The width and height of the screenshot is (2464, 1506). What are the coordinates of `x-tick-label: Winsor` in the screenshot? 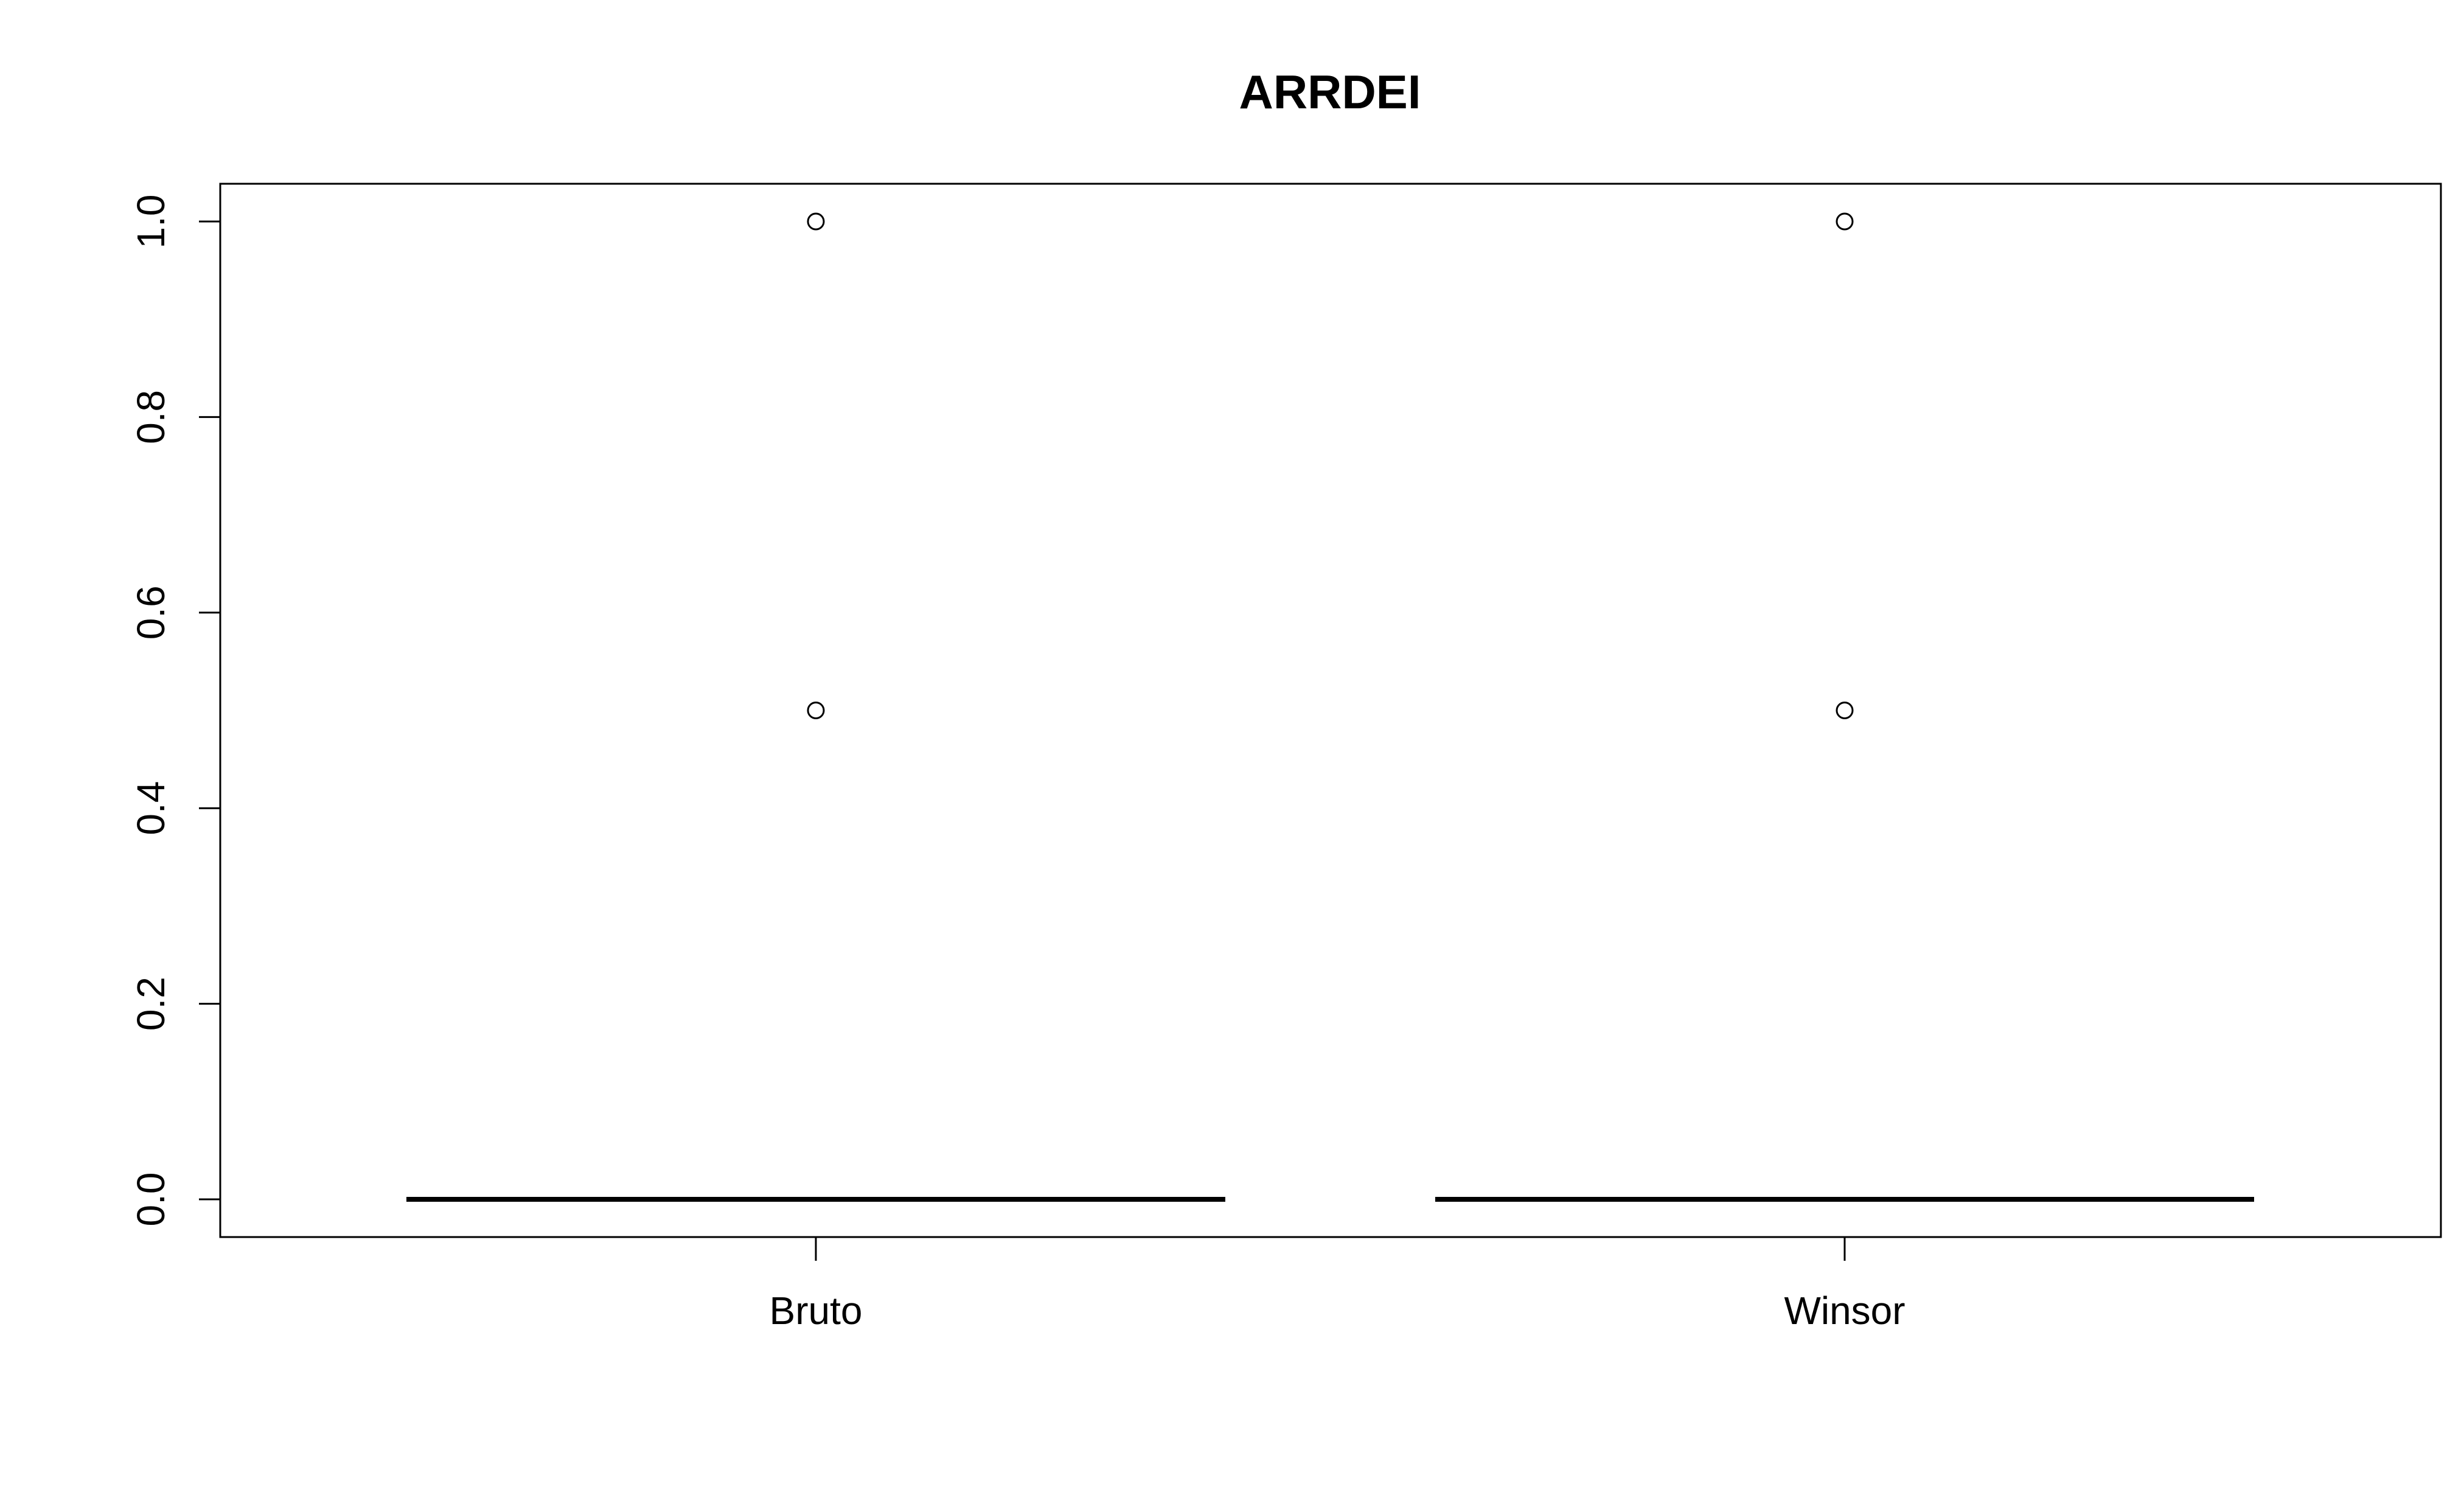 It's located at (1844, 1311).